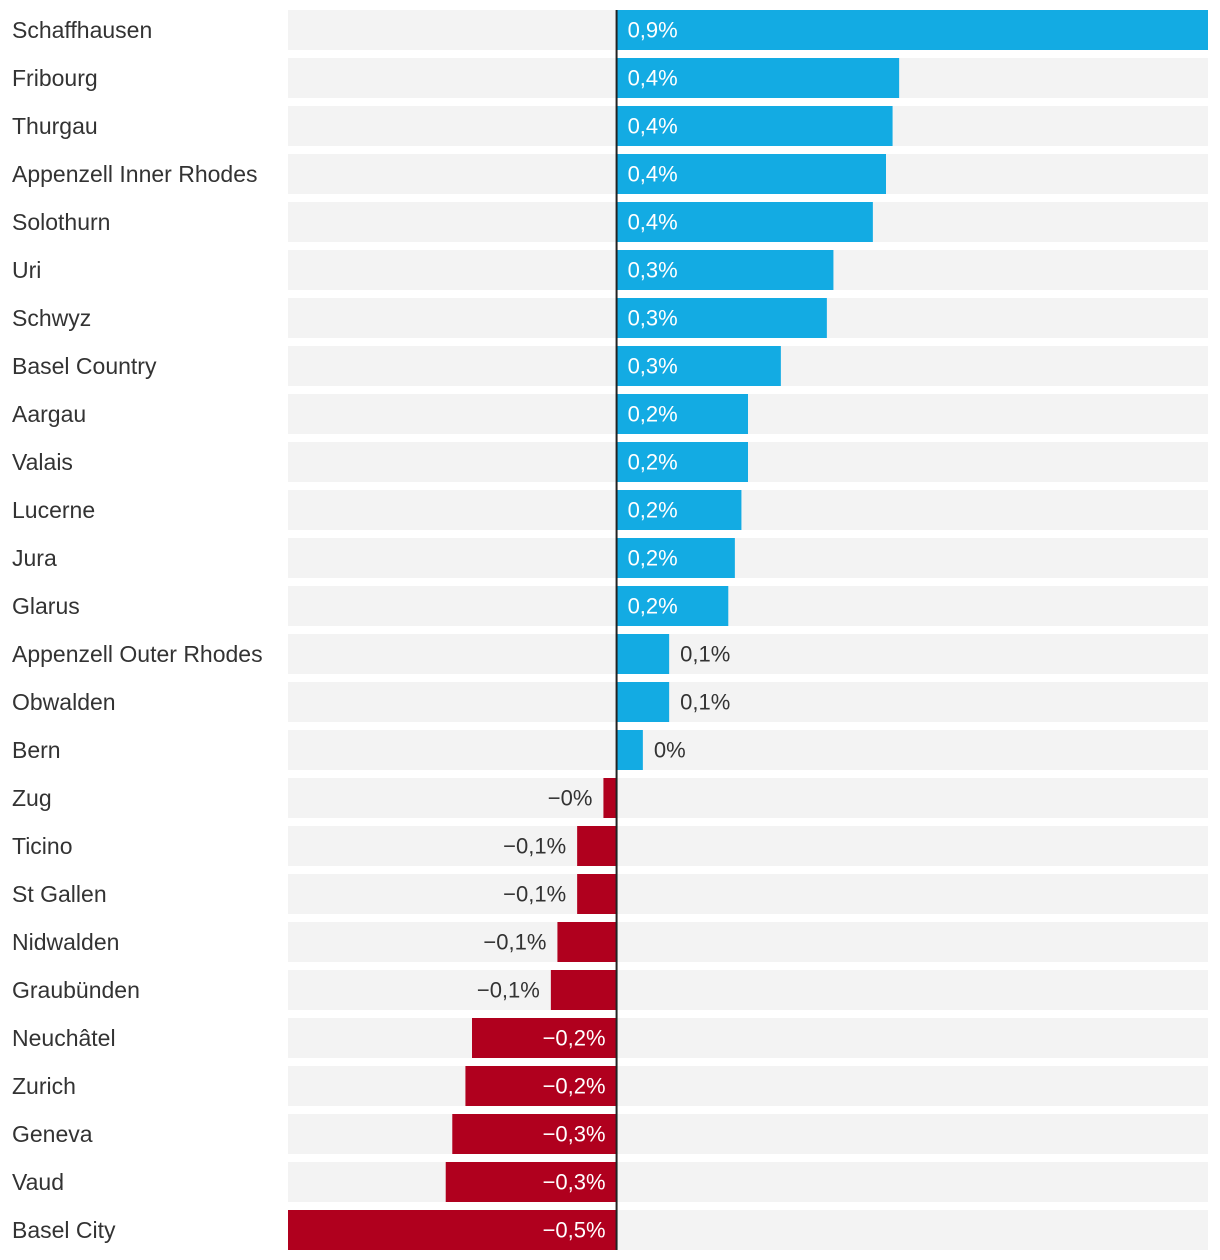 The width and height of the screenshot is (1220, 1260). What do you see at coordinates (82, 30) in the screenshot?
I see `category-label: Schaffhausen` at bounding box center [82, 30].